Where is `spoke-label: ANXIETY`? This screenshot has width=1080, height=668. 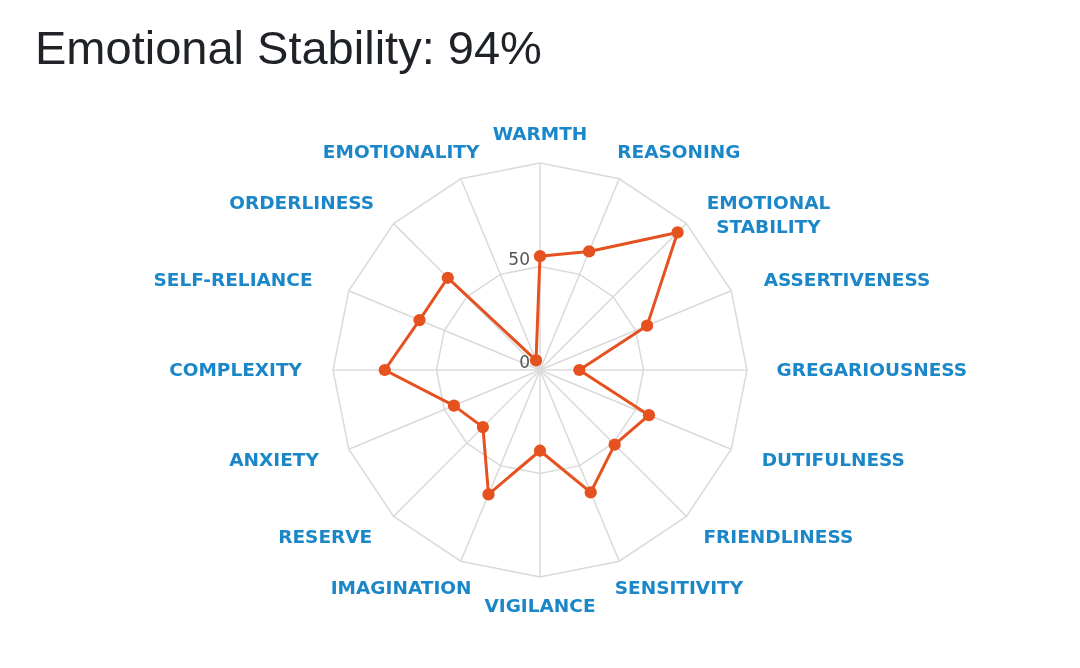 spoke-label: ANXIETY is located at coordinates (274, 460).